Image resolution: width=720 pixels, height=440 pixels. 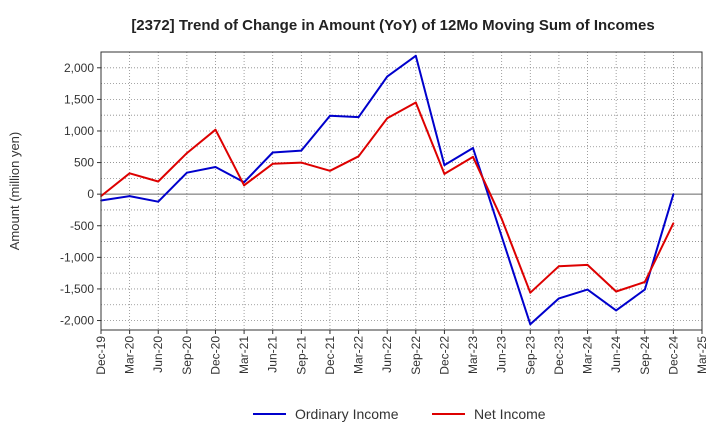 I want to click on x-tick-label: Mar-21, so click(x=244, y=355).